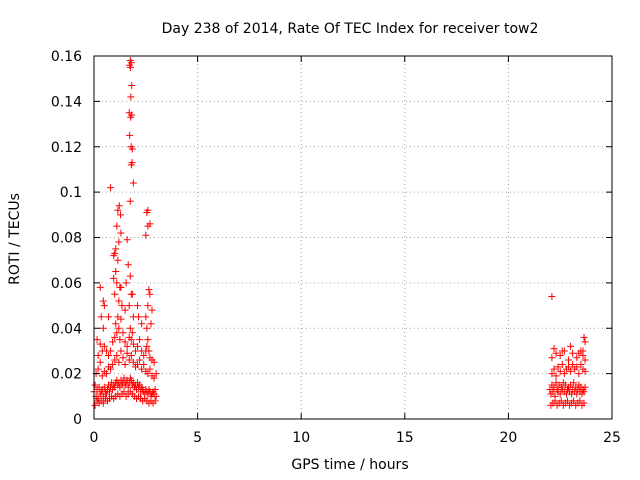 This screenshot has height=480, width=640. Describe the element at coordinates (197, 438) in the screenshot. I see `x-tick-label: 5` at that location.